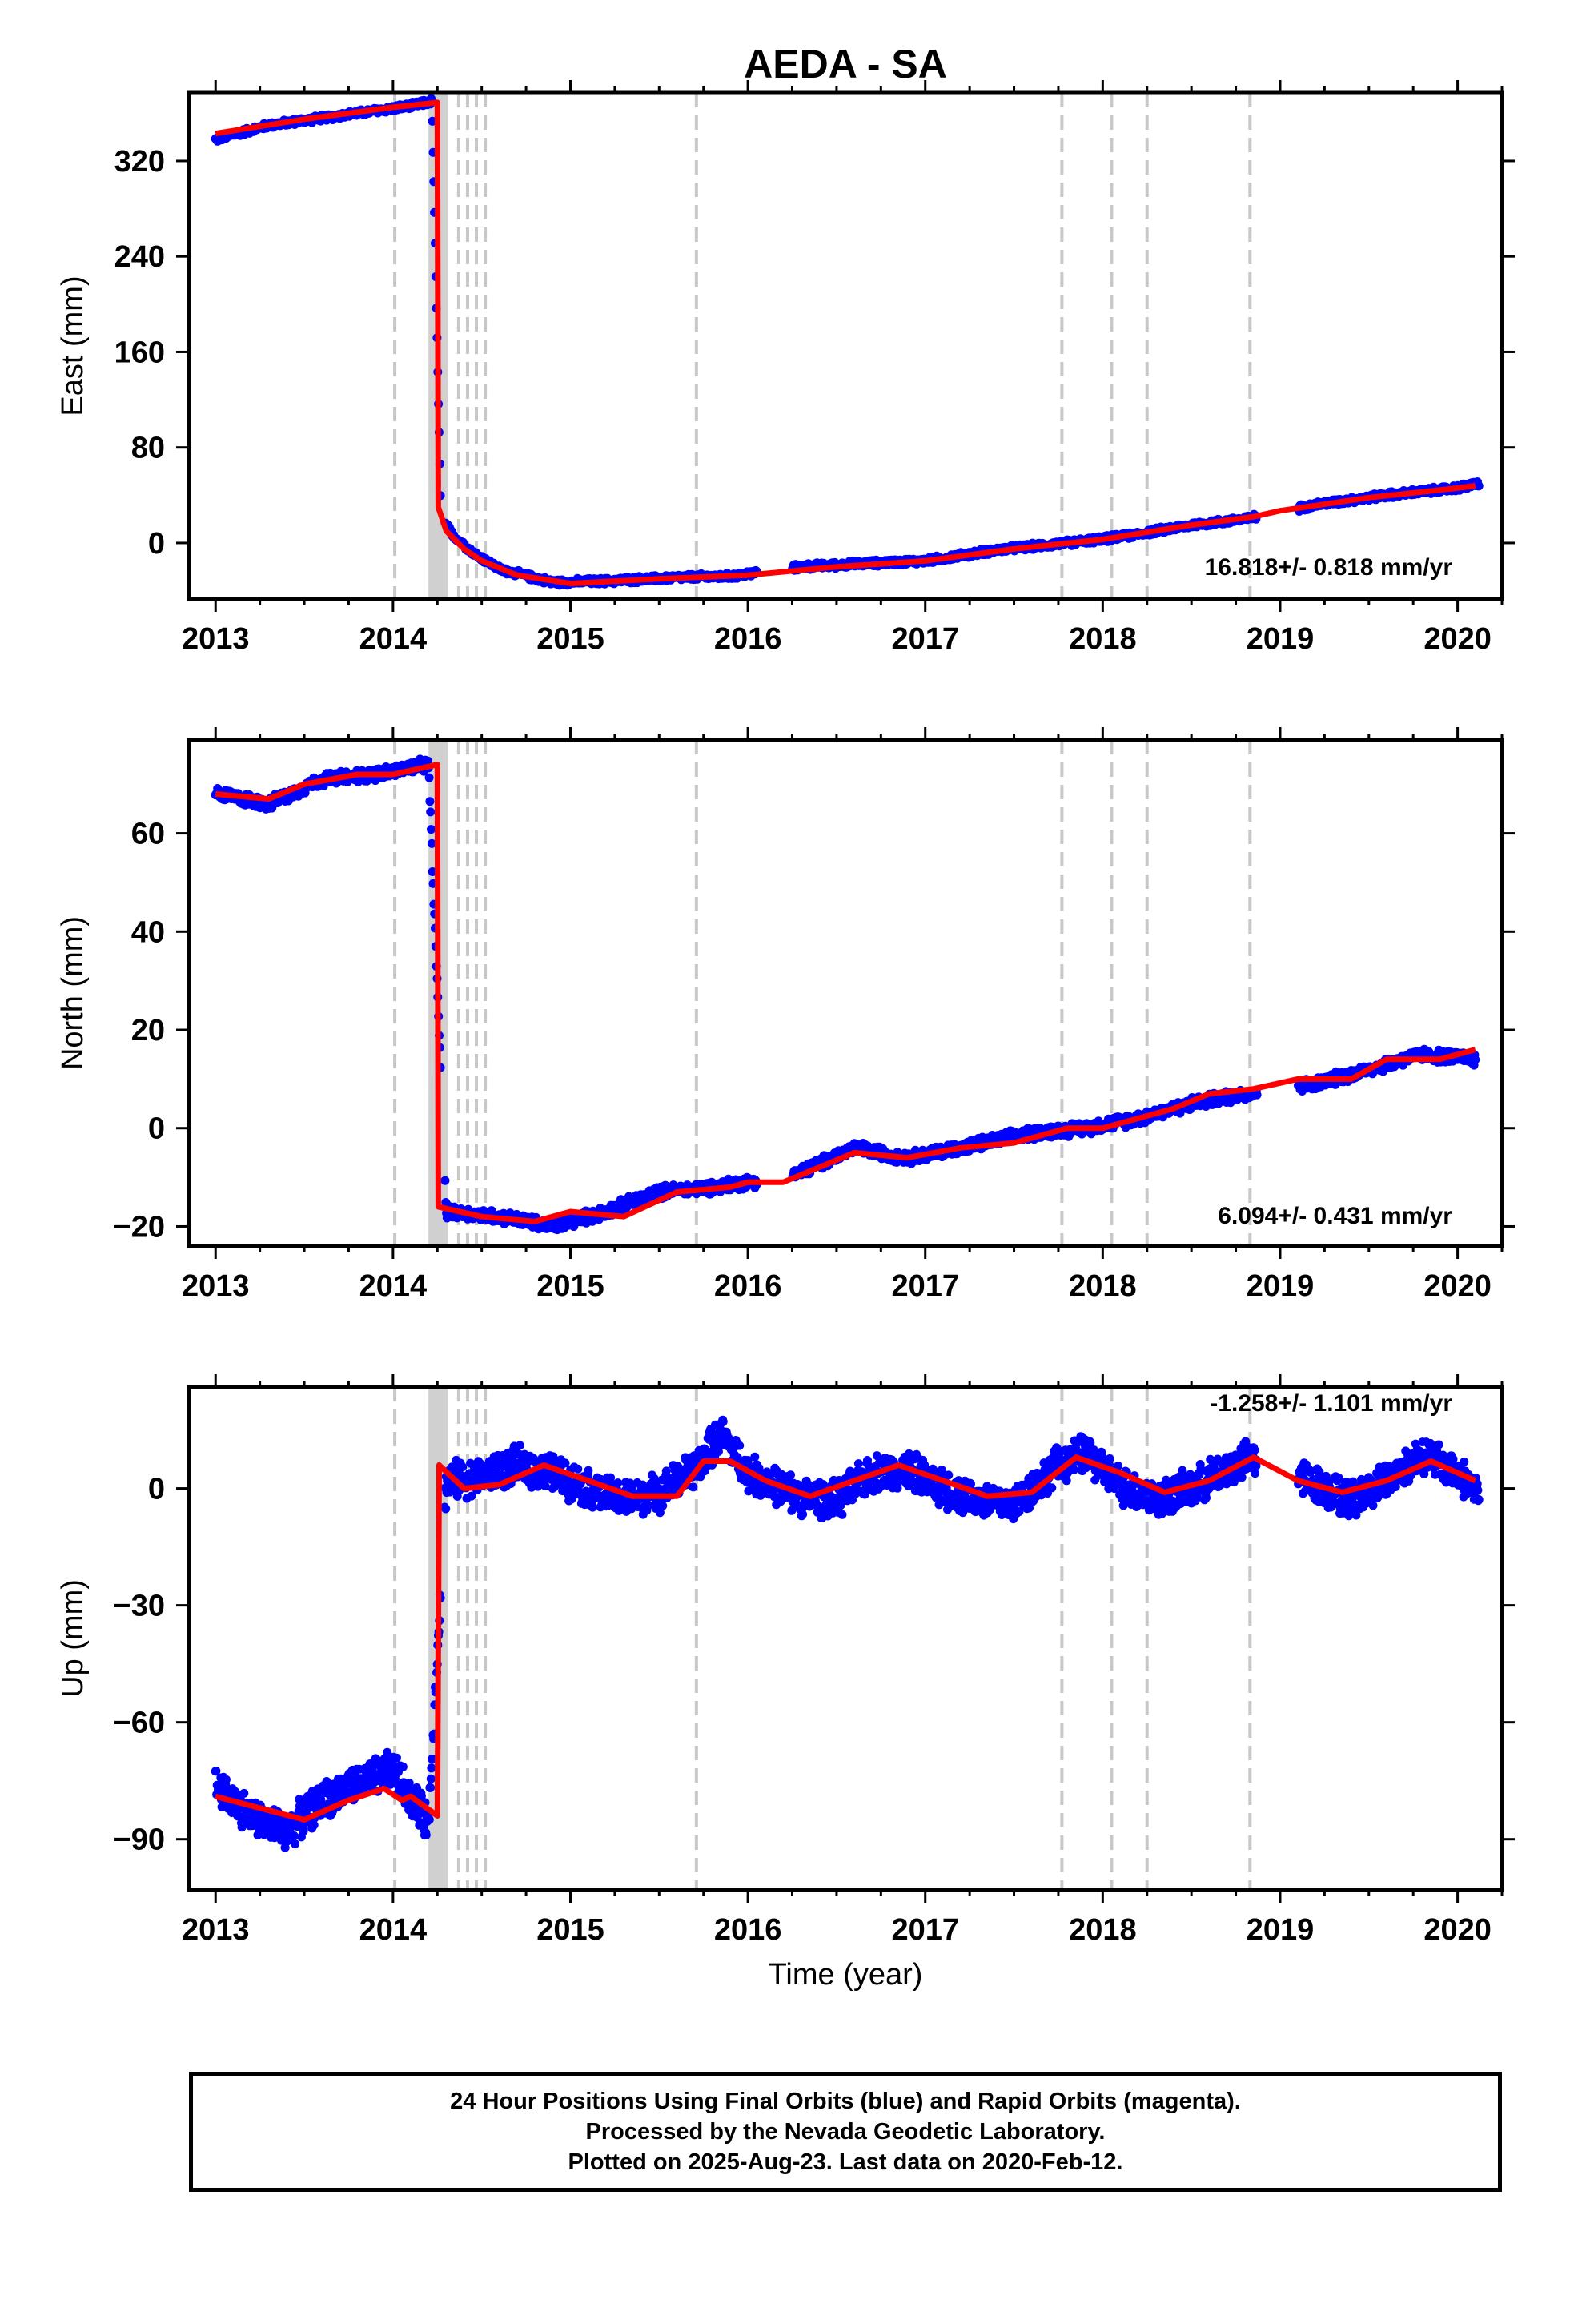 This screenshot has height=2324, width=1582. Describe the element at coordinates (1329, 567) in the screenshot. I see `rate-annotation: 16.818+/- 0.818 mm/yr` at that location.